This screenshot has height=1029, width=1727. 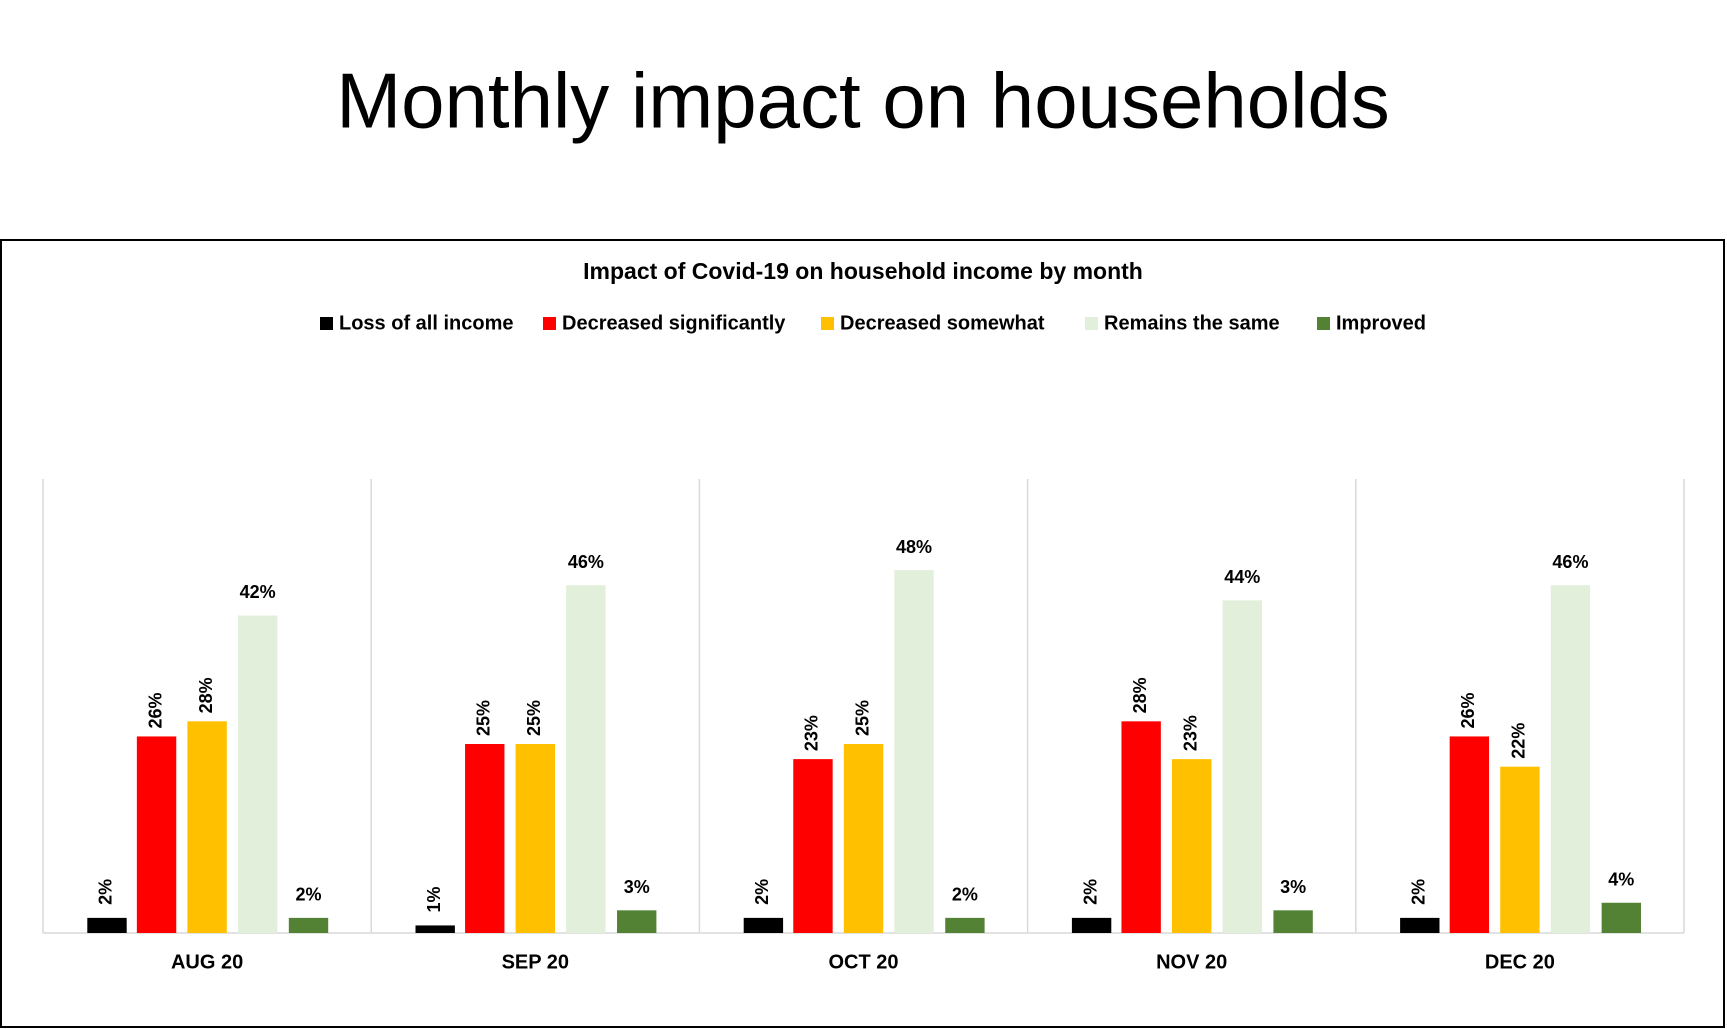 What do you see at coordinates (914, 547) in the screenshot?
I see `data-label: 48%` at bounding box center [914, 547].